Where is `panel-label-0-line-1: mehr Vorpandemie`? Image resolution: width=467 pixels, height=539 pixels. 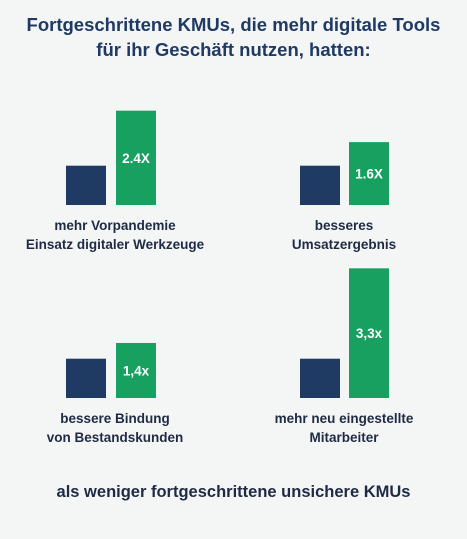
panel-label-0-line-1: mehr Vorpandemie is located at coordinates (115, 225).